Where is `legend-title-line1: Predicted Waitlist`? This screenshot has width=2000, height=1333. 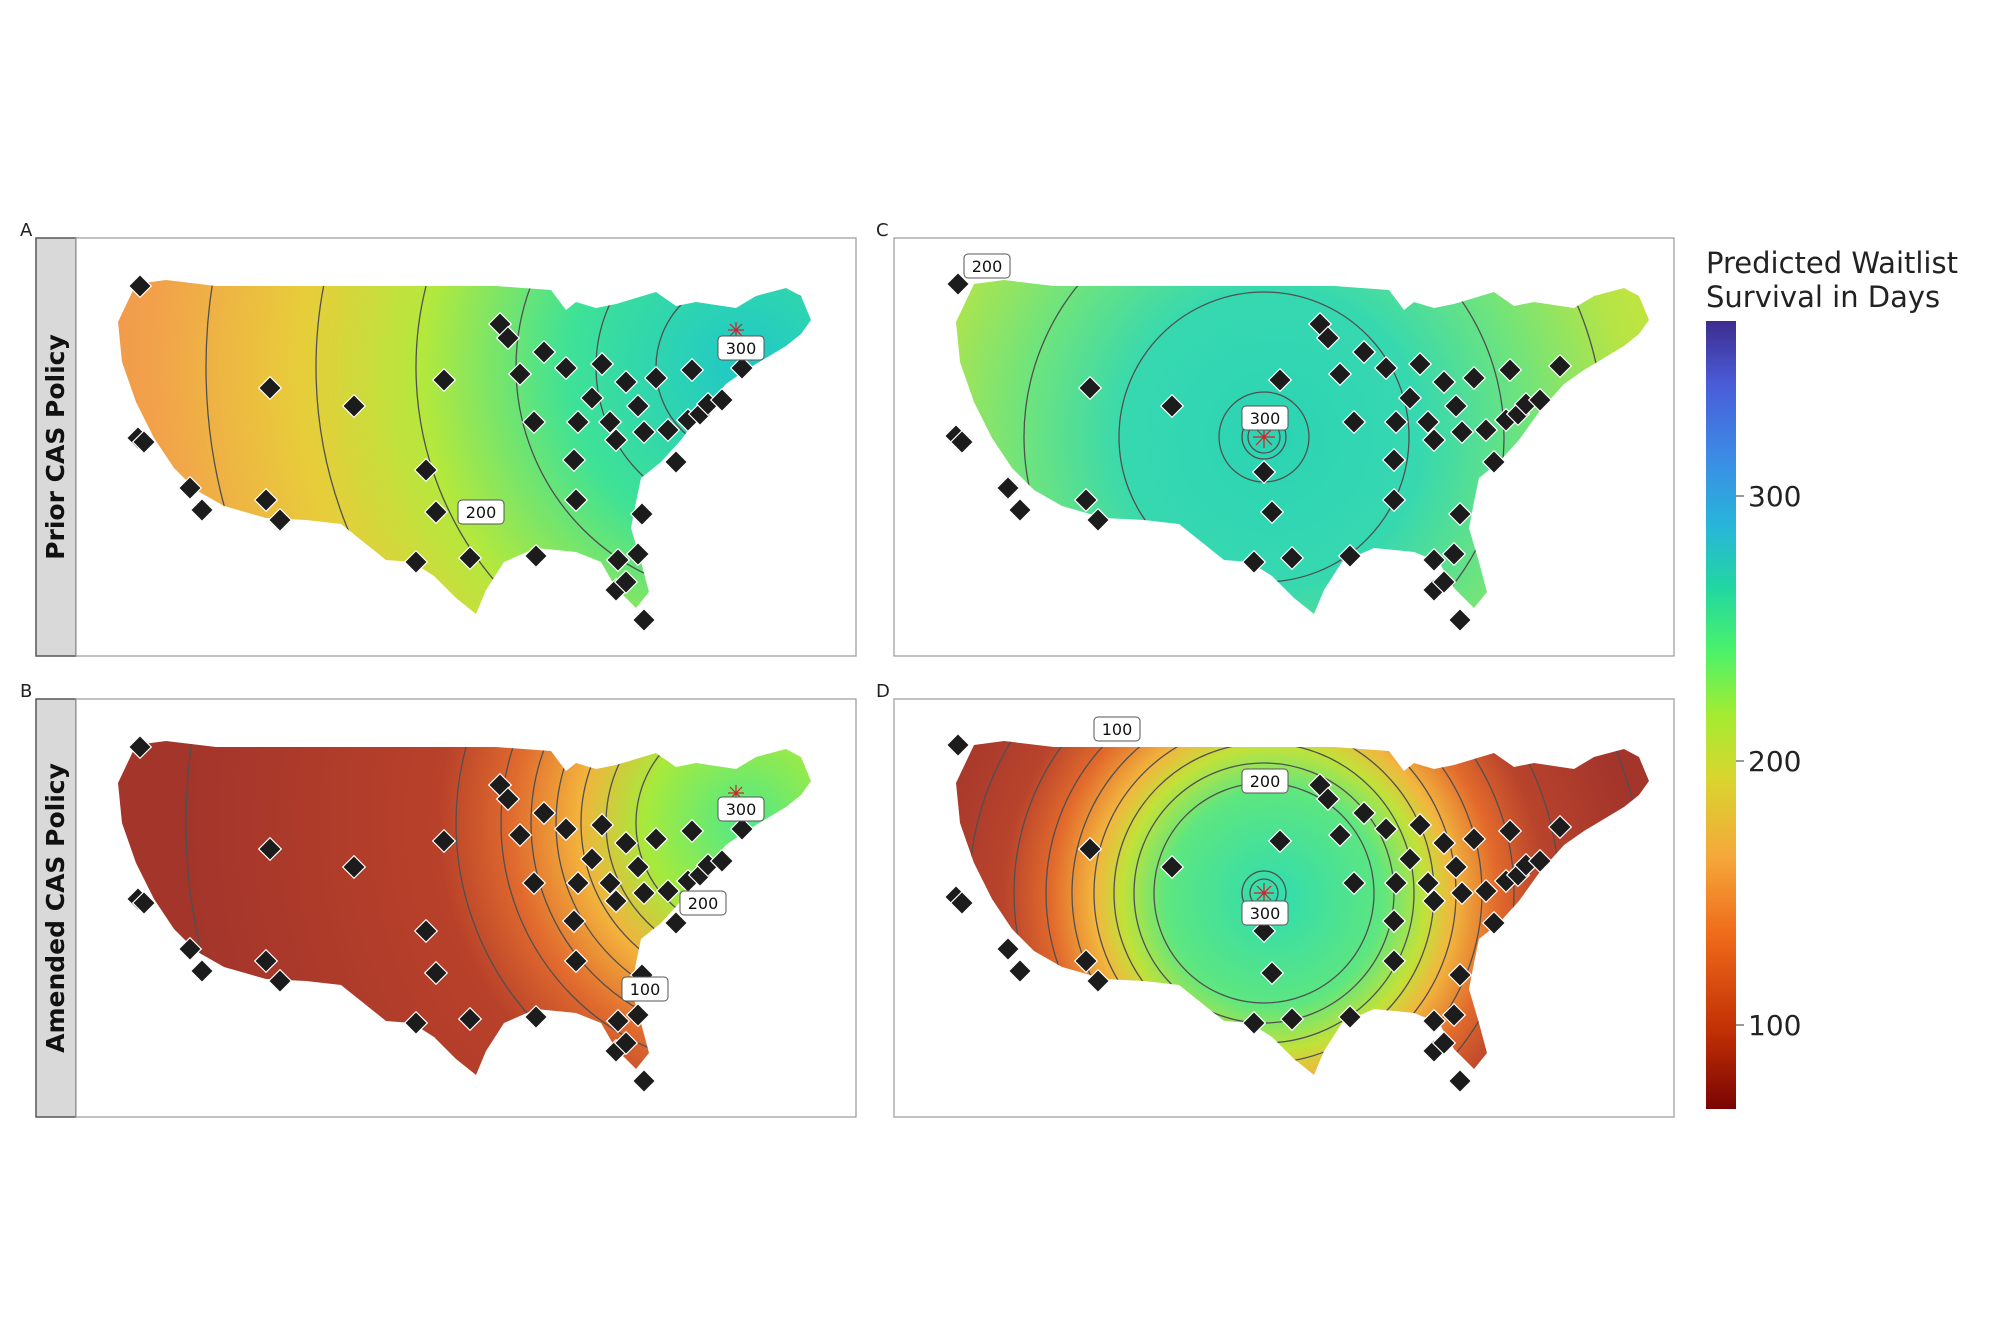
legend-title-line1: Predicted Waitlist is located at coordinates (1832, 263).